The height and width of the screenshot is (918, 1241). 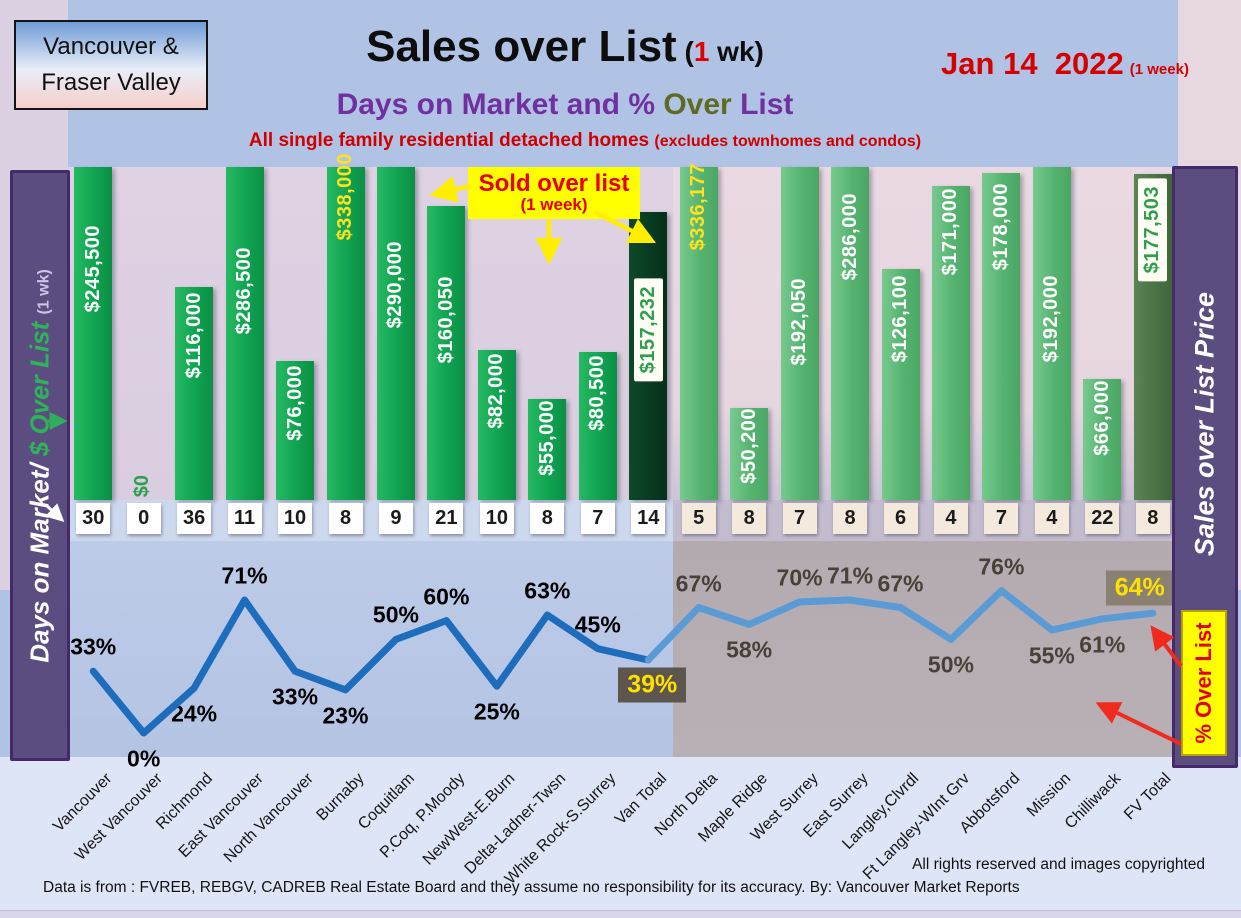 I want to click on percent-label-west-surrey: 70%, so click(x=799, y=577).